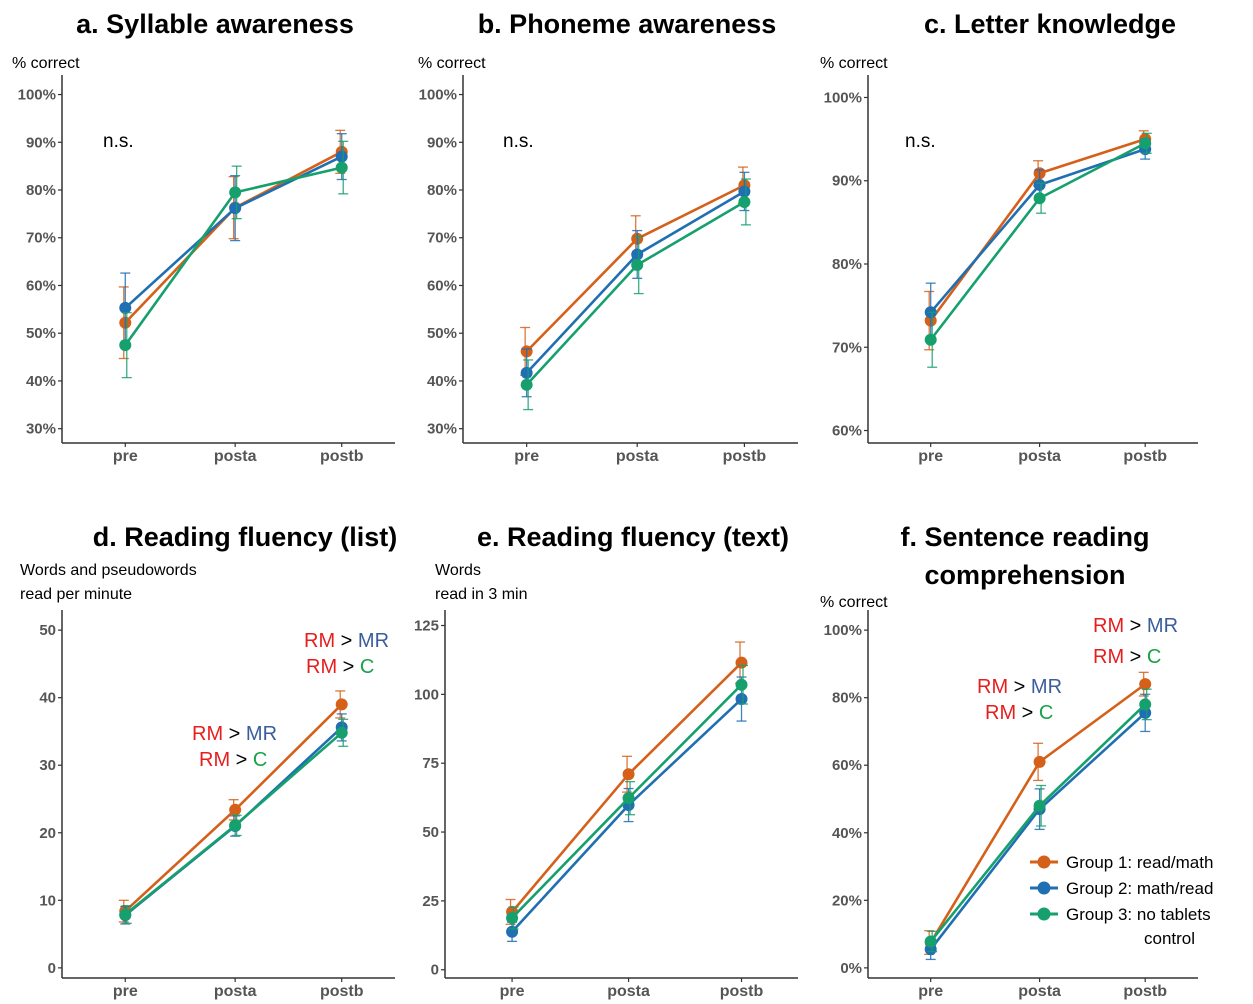  I want to click on legend-item: Group 2: math/read, so click(1121, 888).